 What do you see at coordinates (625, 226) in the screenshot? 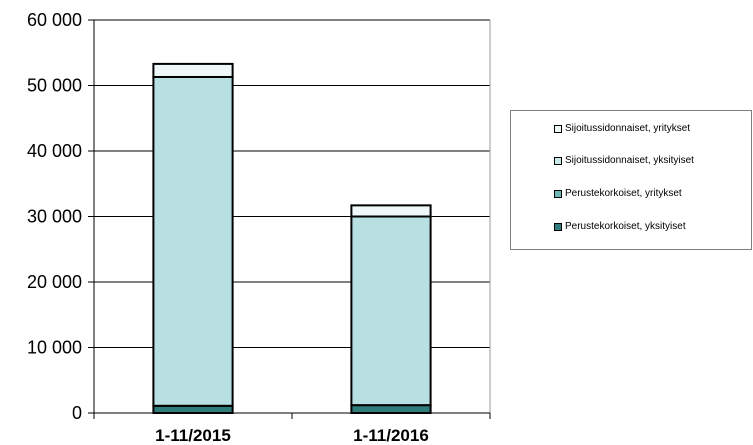
I see `legend-label: Perustekorkoiset, yksityiset` at bounding box center [625, 226].